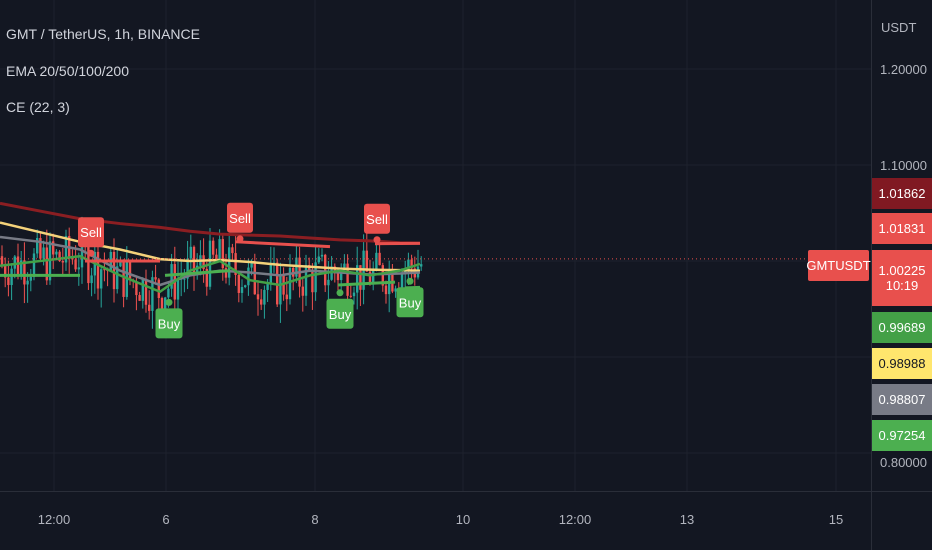 The width and height of the screenshot is (932, 550). What do you see at coordinates (463, 519) in the screenshot?
I see `time-tick: 10` at bounding box center [463, 519].